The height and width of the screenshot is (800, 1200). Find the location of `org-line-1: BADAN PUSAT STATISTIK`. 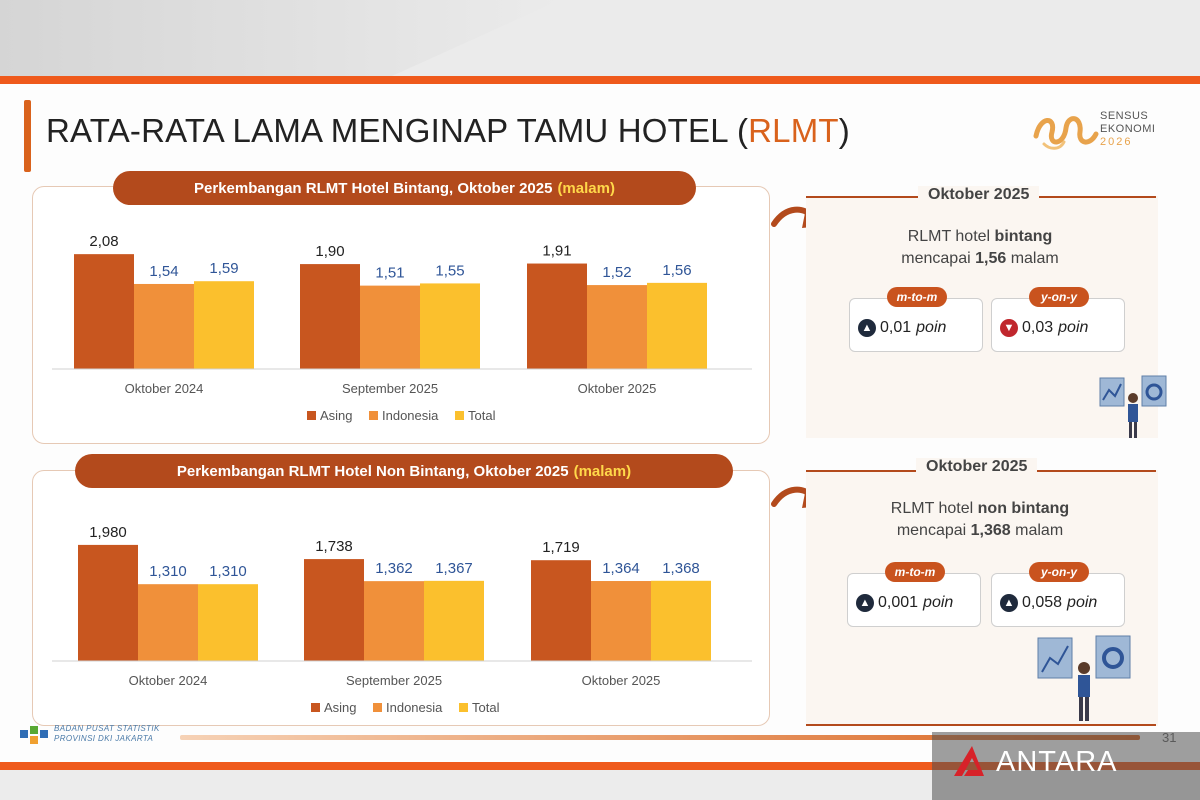

org-line-1: BADAN PUSAT STATISTIK is located at coordinates (107, 728).